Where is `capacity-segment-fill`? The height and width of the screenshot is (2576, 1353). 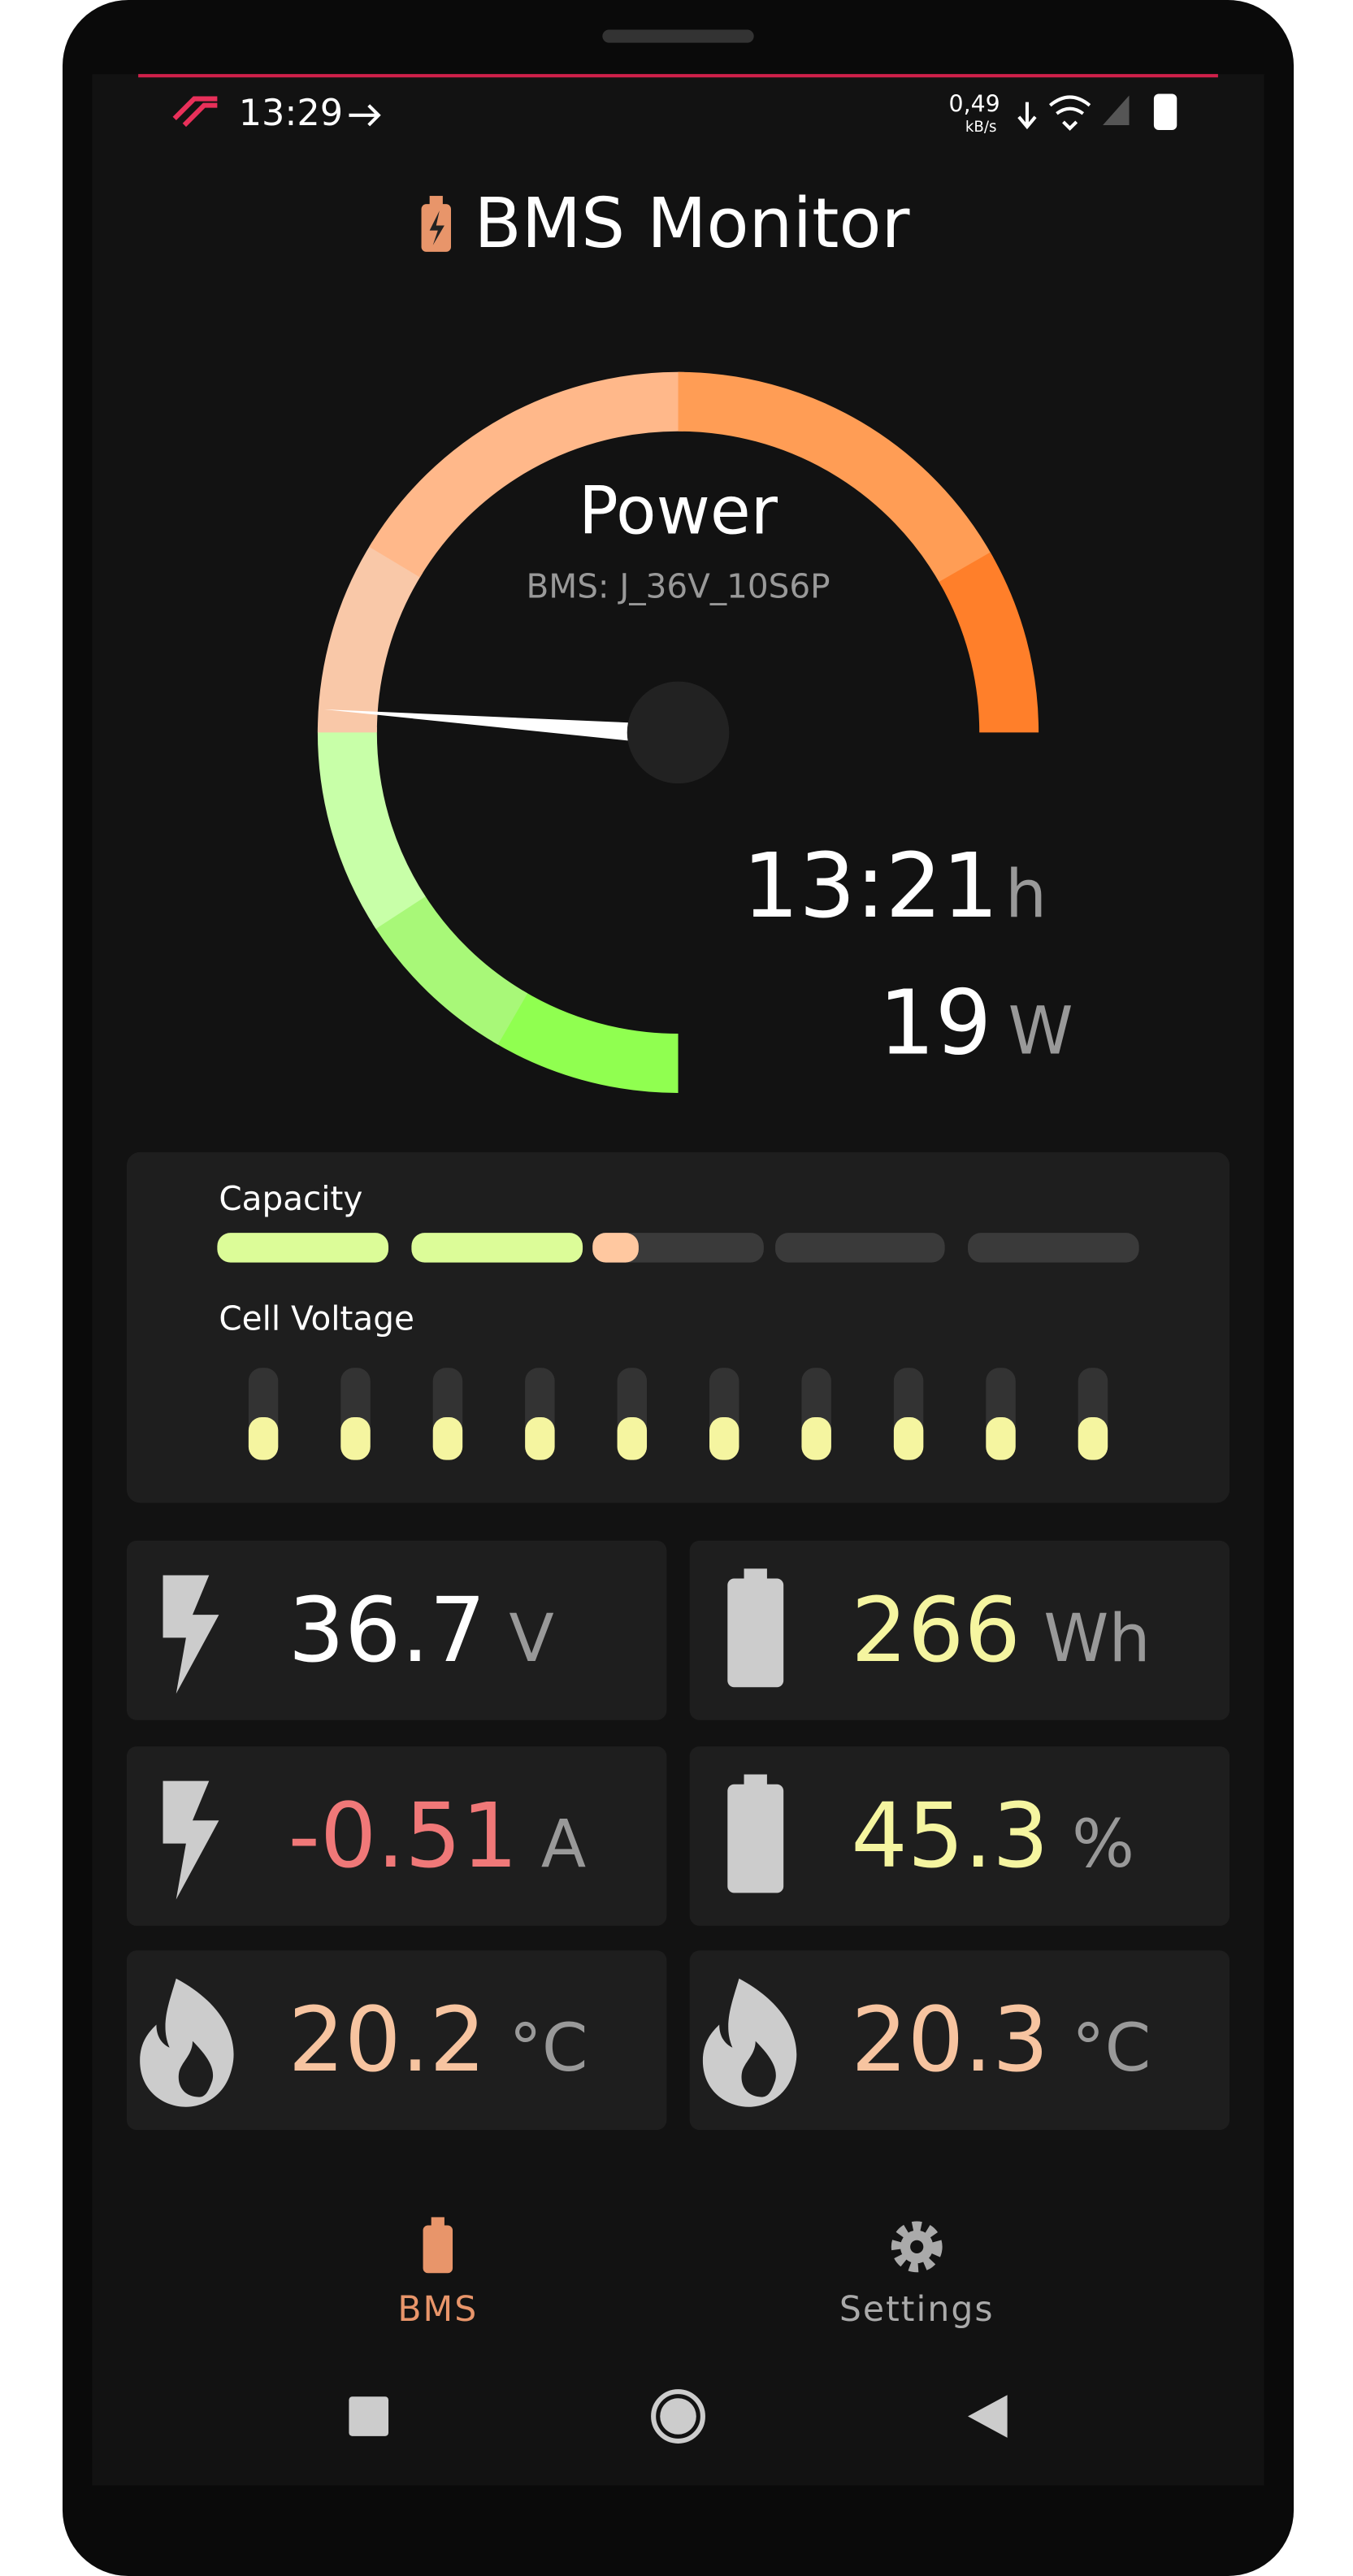
capacity-segment-fill is located at coordinates (616, 1248).